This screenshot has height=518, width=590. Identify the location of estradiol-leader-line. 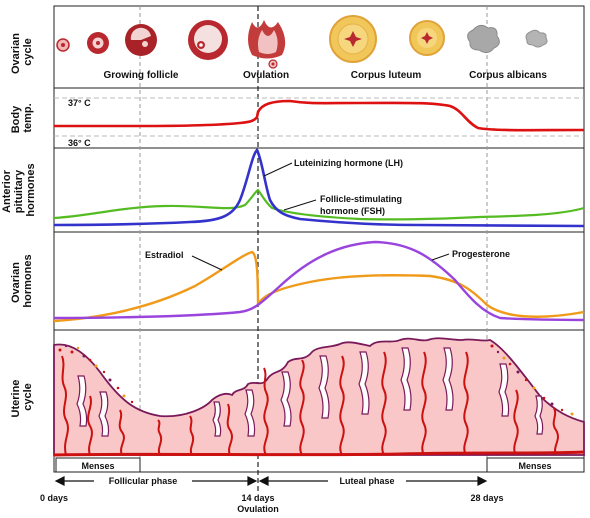
(207, 263).